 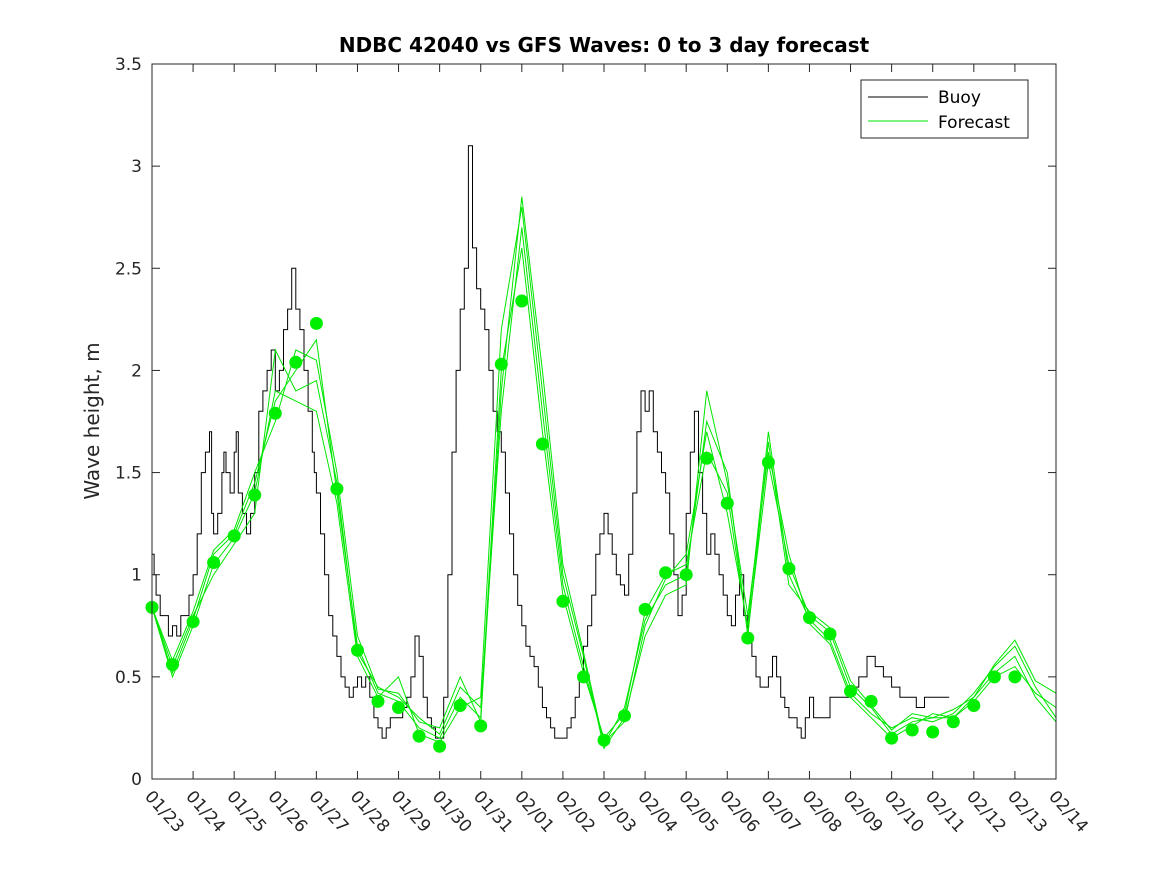 I want to click on x-tick-label: 02/11, so click(x=945, y=812).